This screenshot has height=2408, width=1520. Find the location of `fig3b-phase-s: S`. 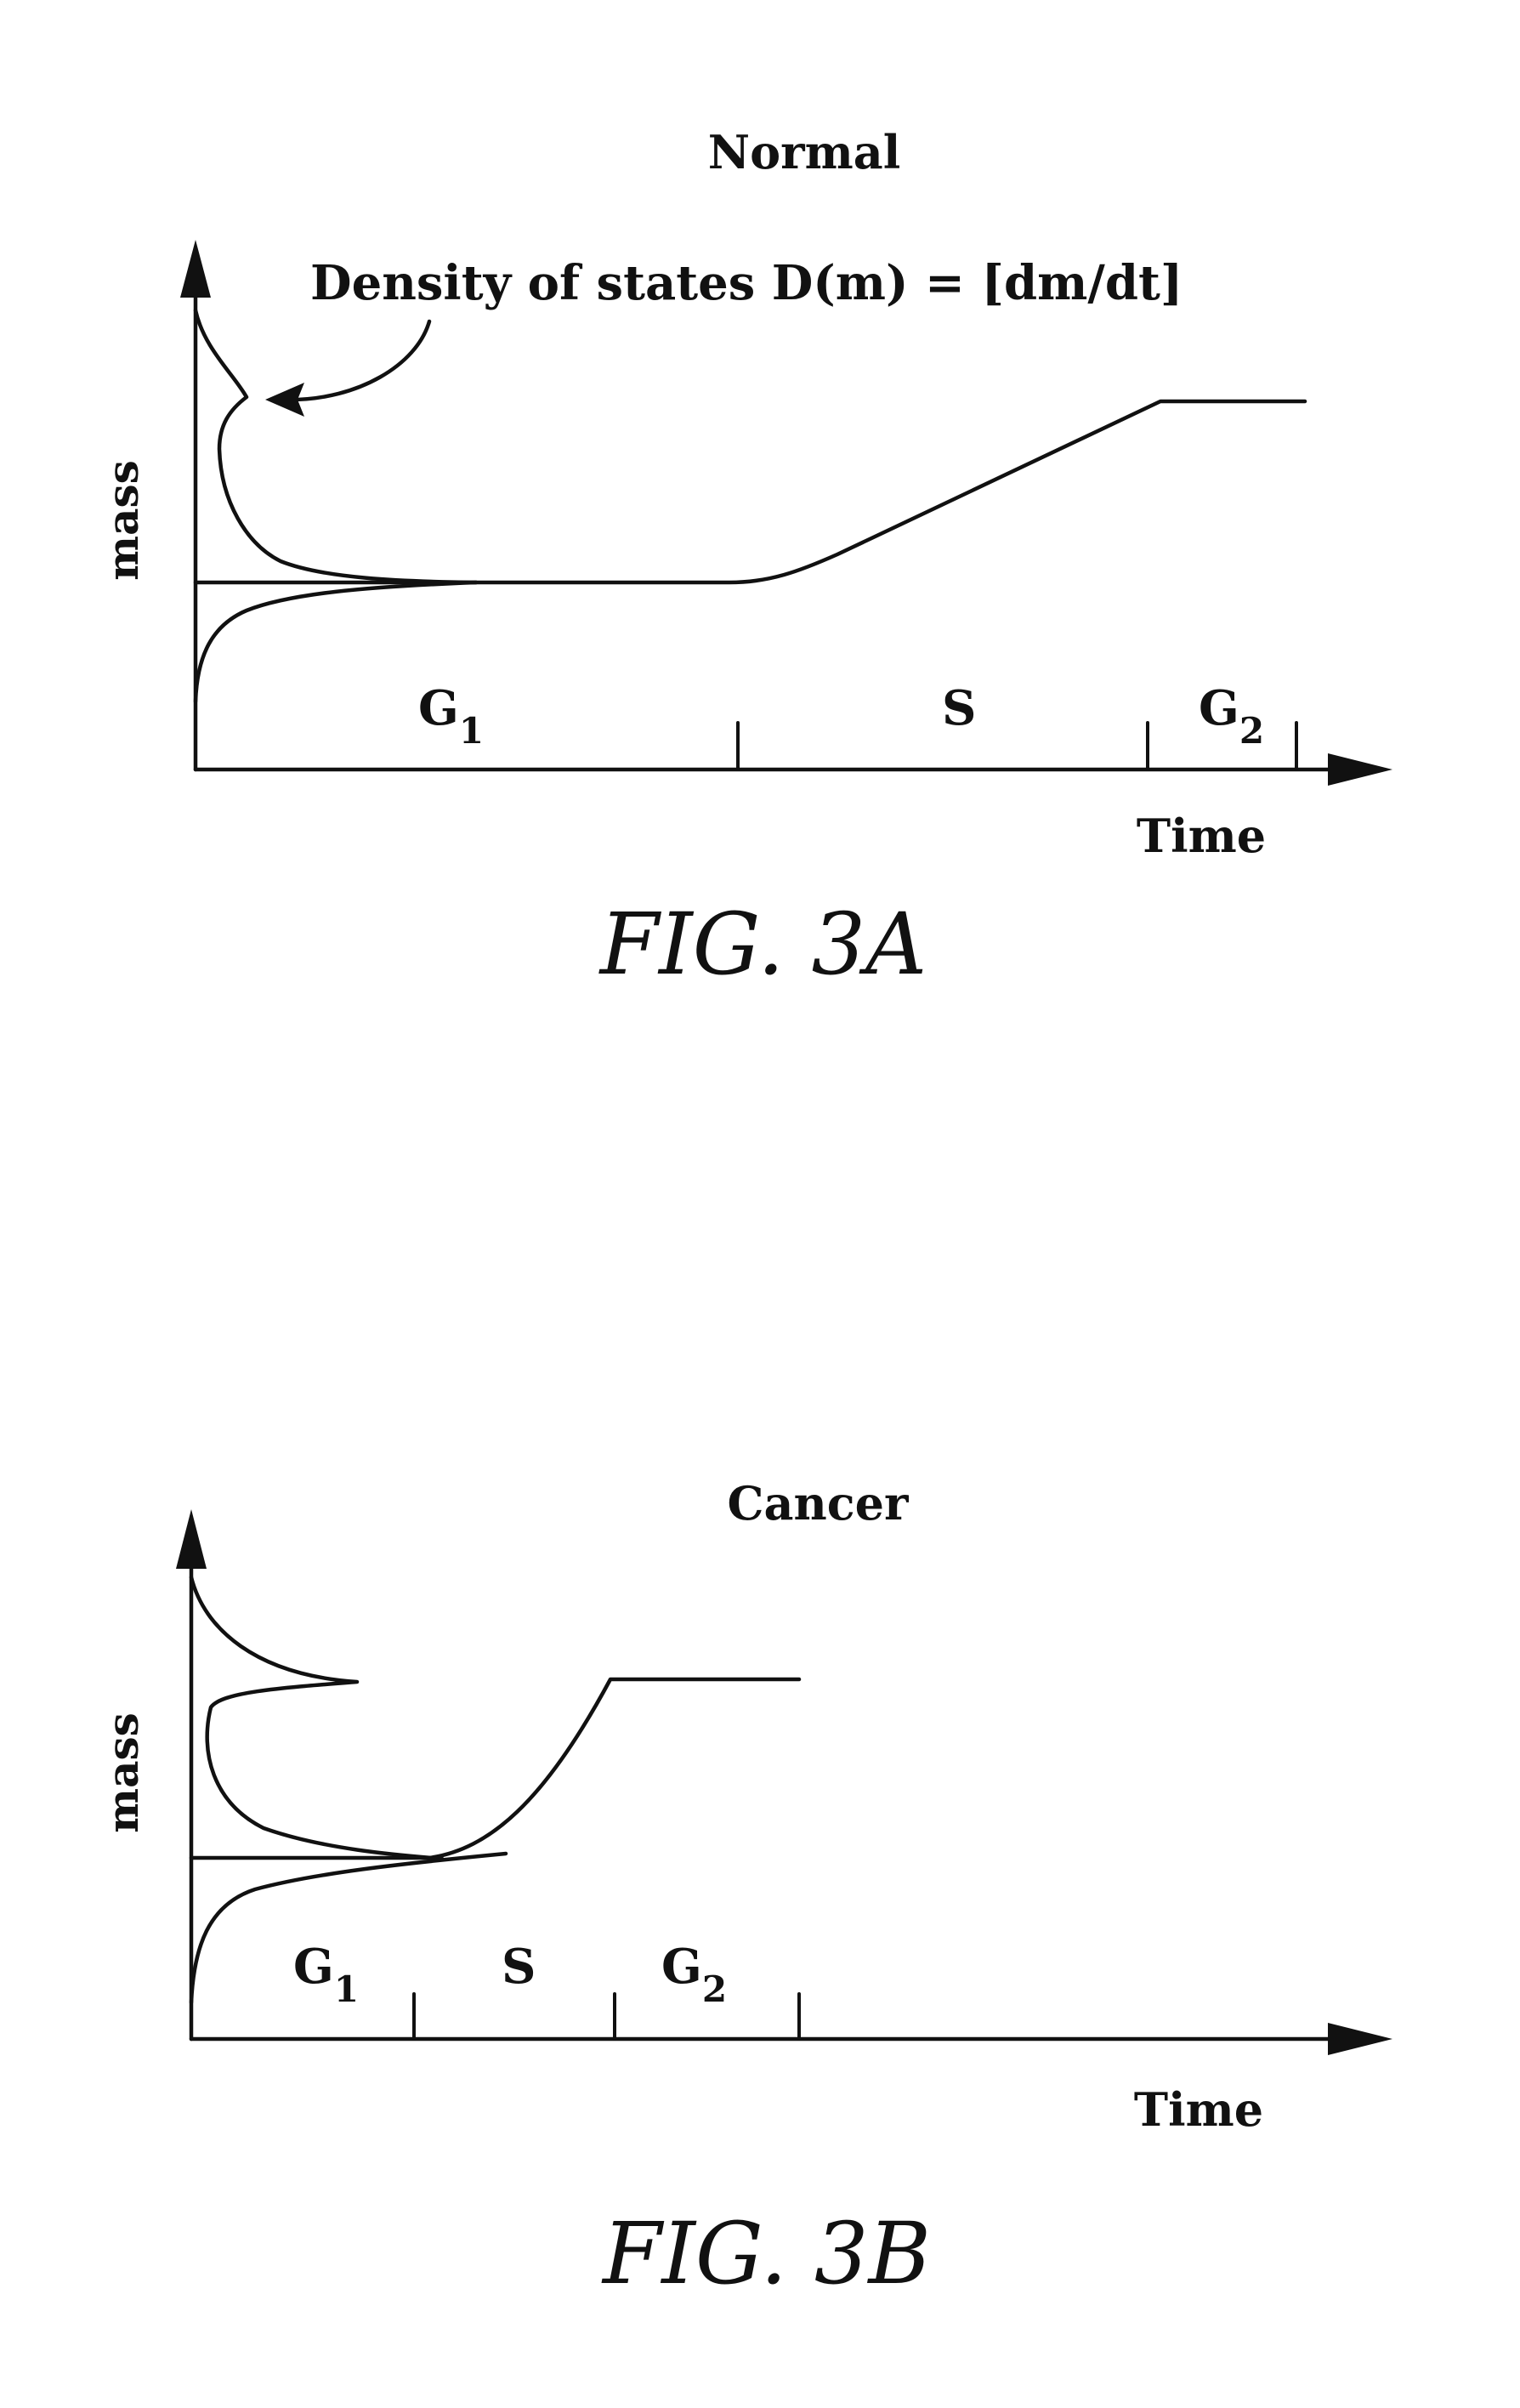

fig3b-phase-s: S is located at coordinates (519, 1967).